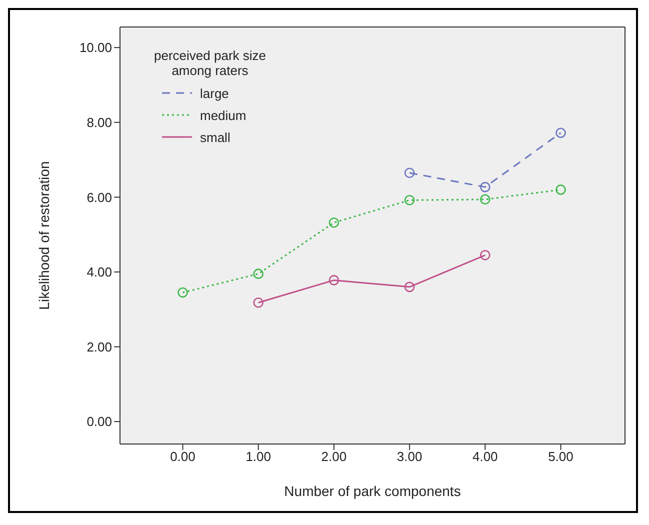 The height and width of the screenshot is (525, 649). Describe the element at coordinates (485, 456) in the screenshot. I see `x-tick-label: 4.00` at that location.